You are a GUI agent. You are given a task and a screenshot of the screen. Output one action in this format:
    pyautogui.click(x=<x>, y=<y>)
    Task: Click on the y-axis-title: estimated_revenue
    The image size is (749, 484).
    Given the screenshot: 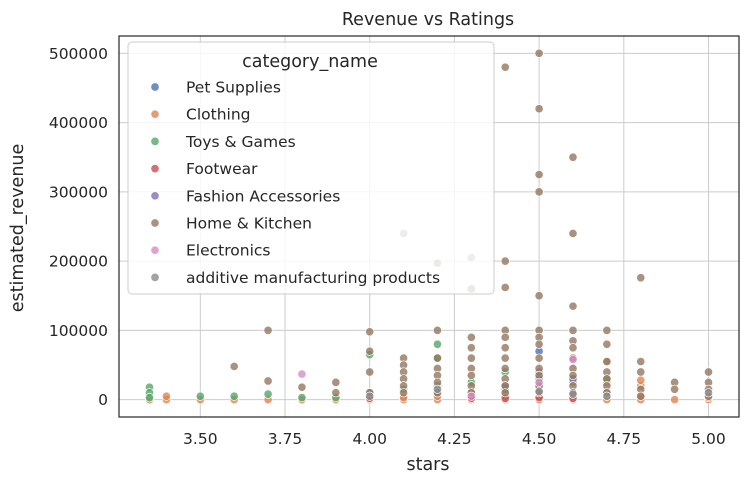 What is the action you would take?
    pyautogui.click(x=18, y=228)
    